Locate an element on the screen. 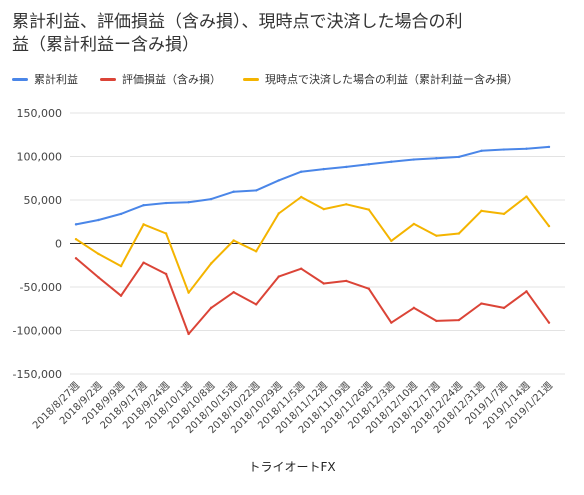 This screenshot has height=495, width=584. y-tick-label: 100,000 is located at coordinates (40, 157).